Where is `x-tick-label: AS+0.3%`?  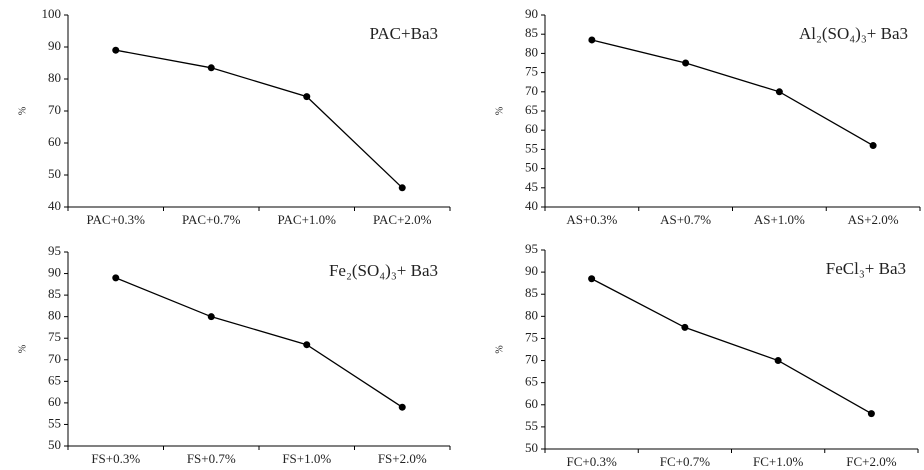
x-tick-label: AS+0.3% is located at coordinates (591, 219).